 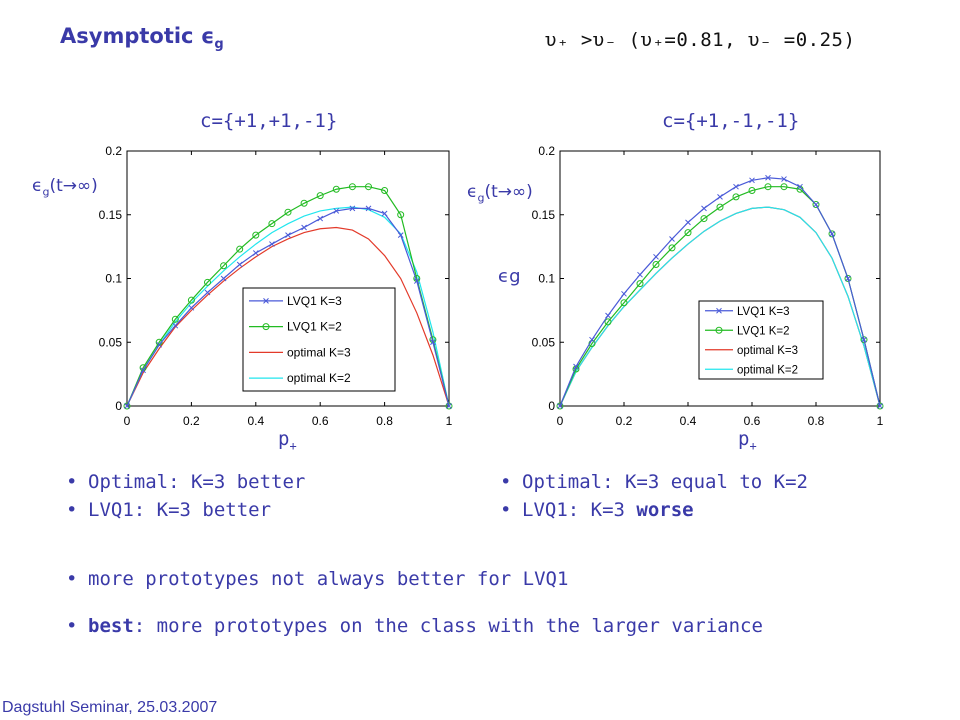 What do you see at coordinates (293, 445) in the screenshot?
I see `chart-left-xlabel-sub: +` at bounding box center [293, 445].